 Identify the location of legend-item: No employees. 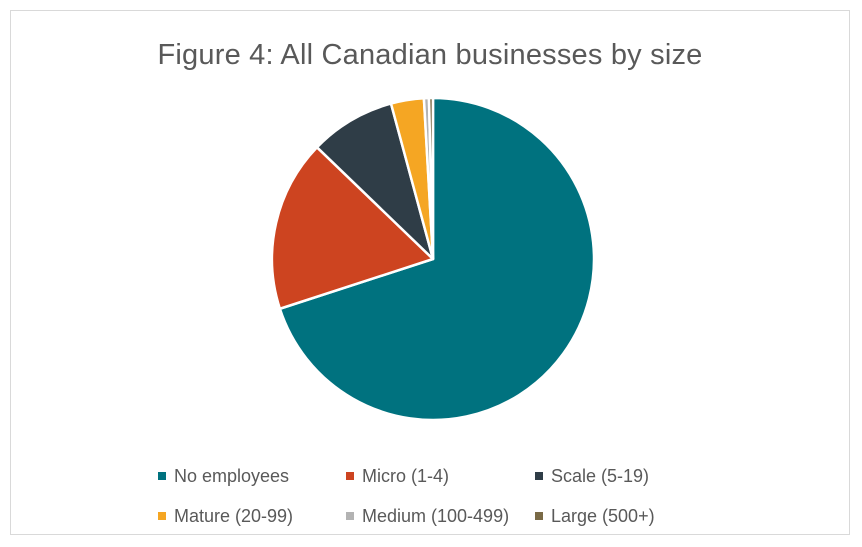
(223, 476).